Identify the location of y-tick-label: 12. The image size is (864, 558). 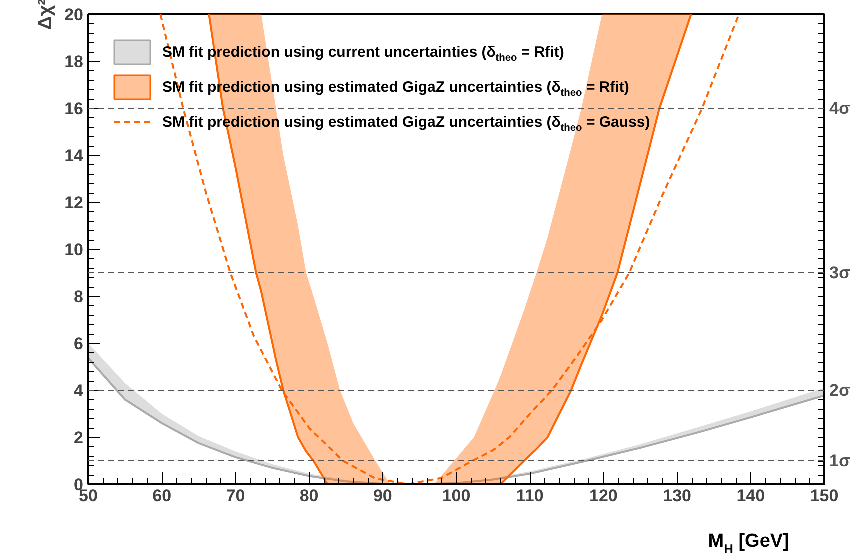
(74, 203).